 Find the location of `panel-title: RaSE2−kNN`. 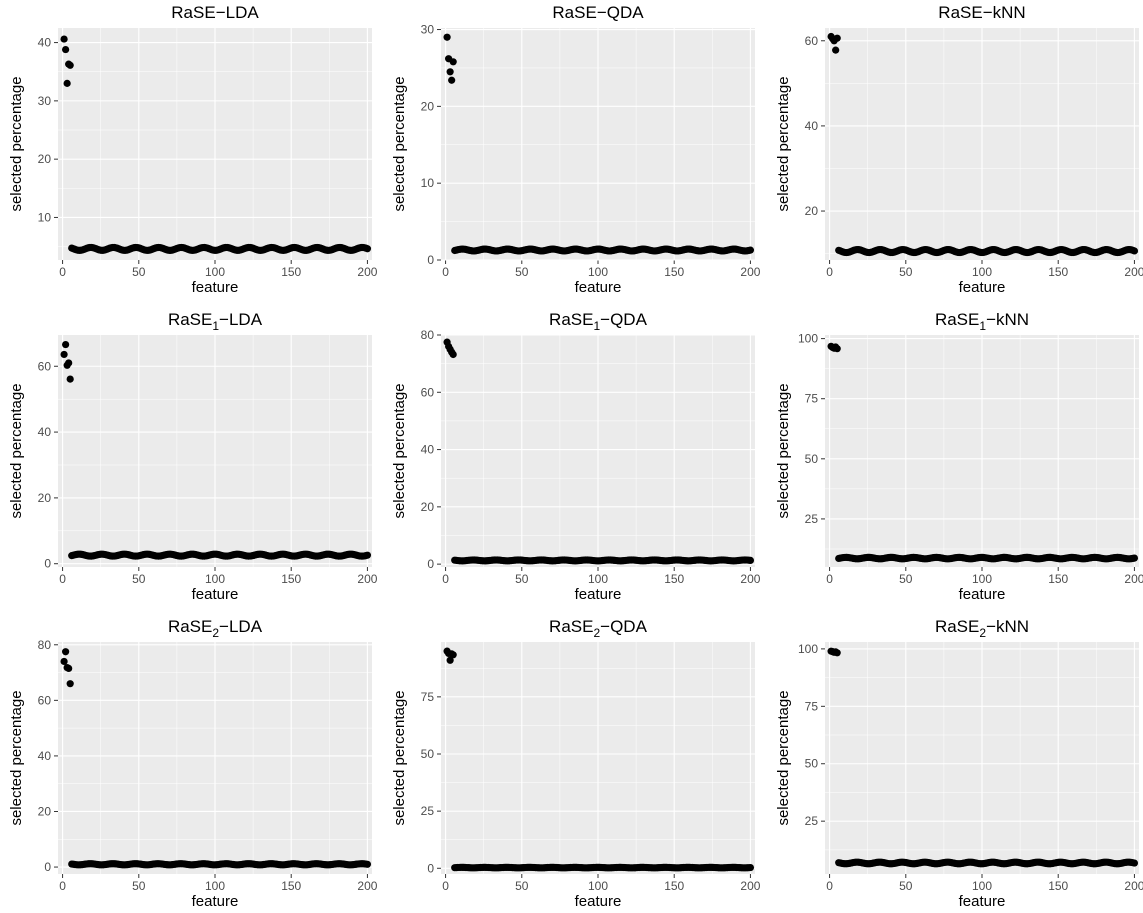

panel-title: RaSE2−kNN is located at coordinates (982, 628).